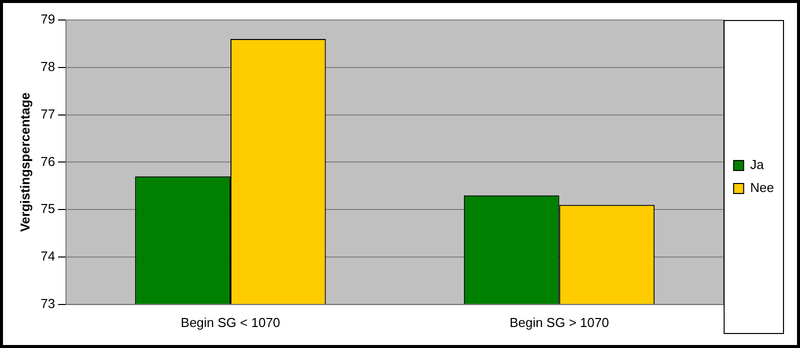 The height and width of the screenshot is (348, 800). What do you see at coordinates (48, 161) in the screenshot?
I see `y-tick-label: 76` at bounding box center [48, 161].